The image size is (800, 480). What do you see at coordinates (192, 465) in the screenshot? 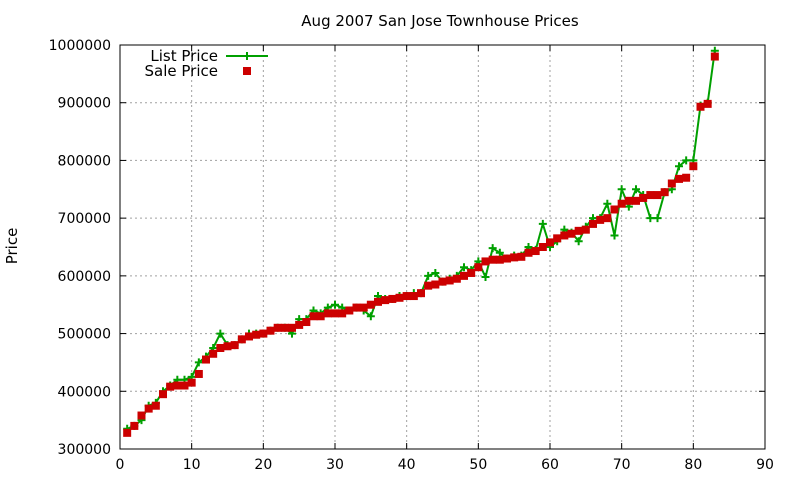
I see `x-tick-label: 10` at bounding box center [192, 465].